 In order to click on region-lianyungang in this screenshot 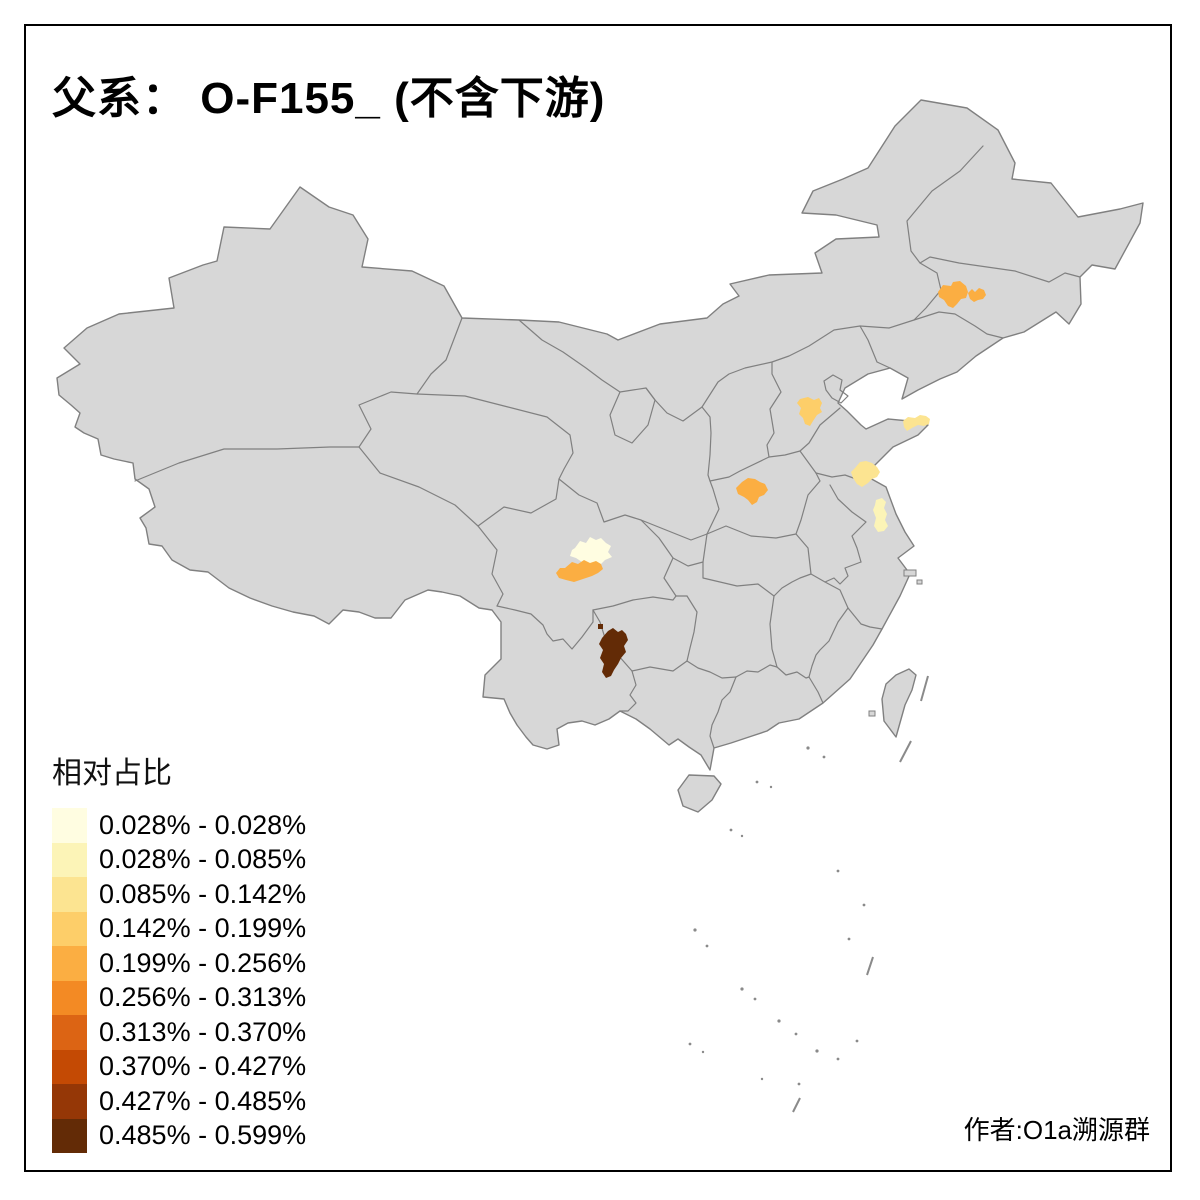, I will do `click(865, 474)`.